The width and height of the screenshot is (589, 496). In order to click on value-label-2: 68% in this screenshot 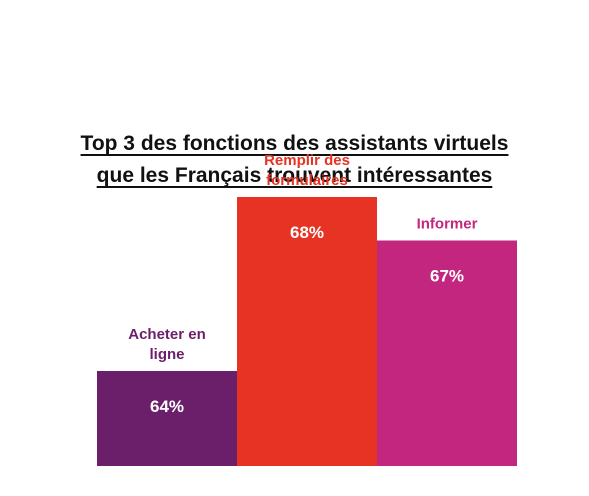, I will do `click(307, 232)`.